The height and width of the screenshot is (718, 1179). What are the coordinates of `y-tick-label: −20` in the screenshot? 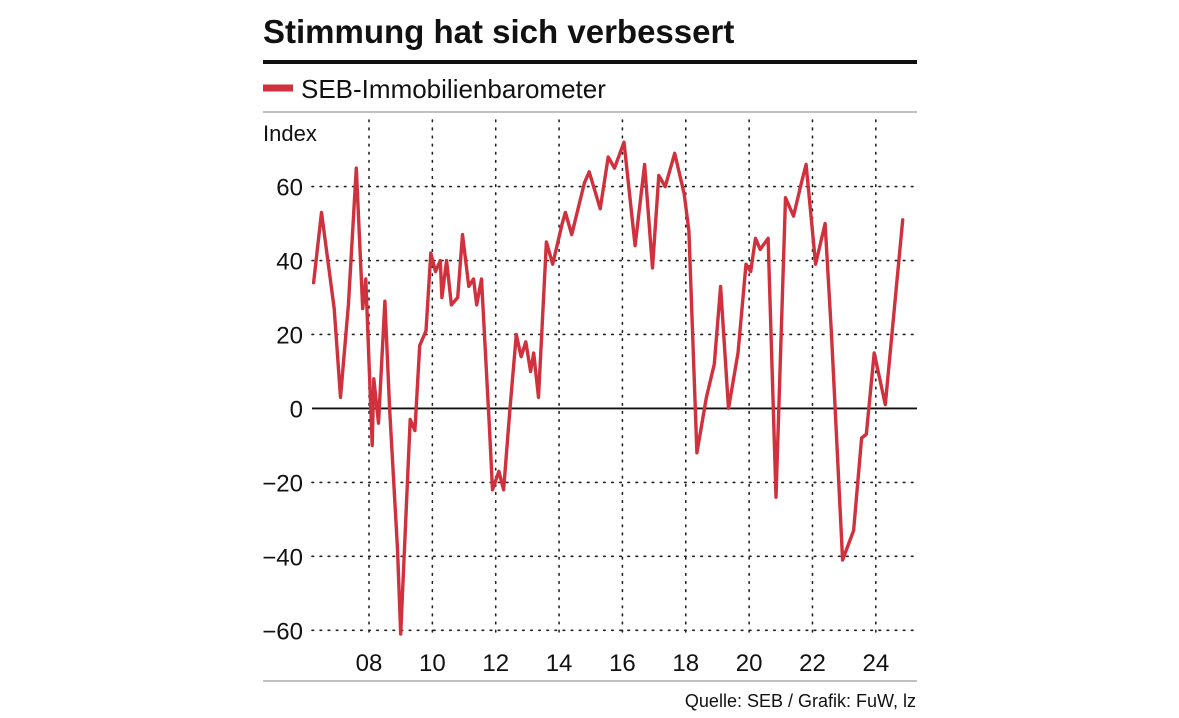 It's located at (282, 483).